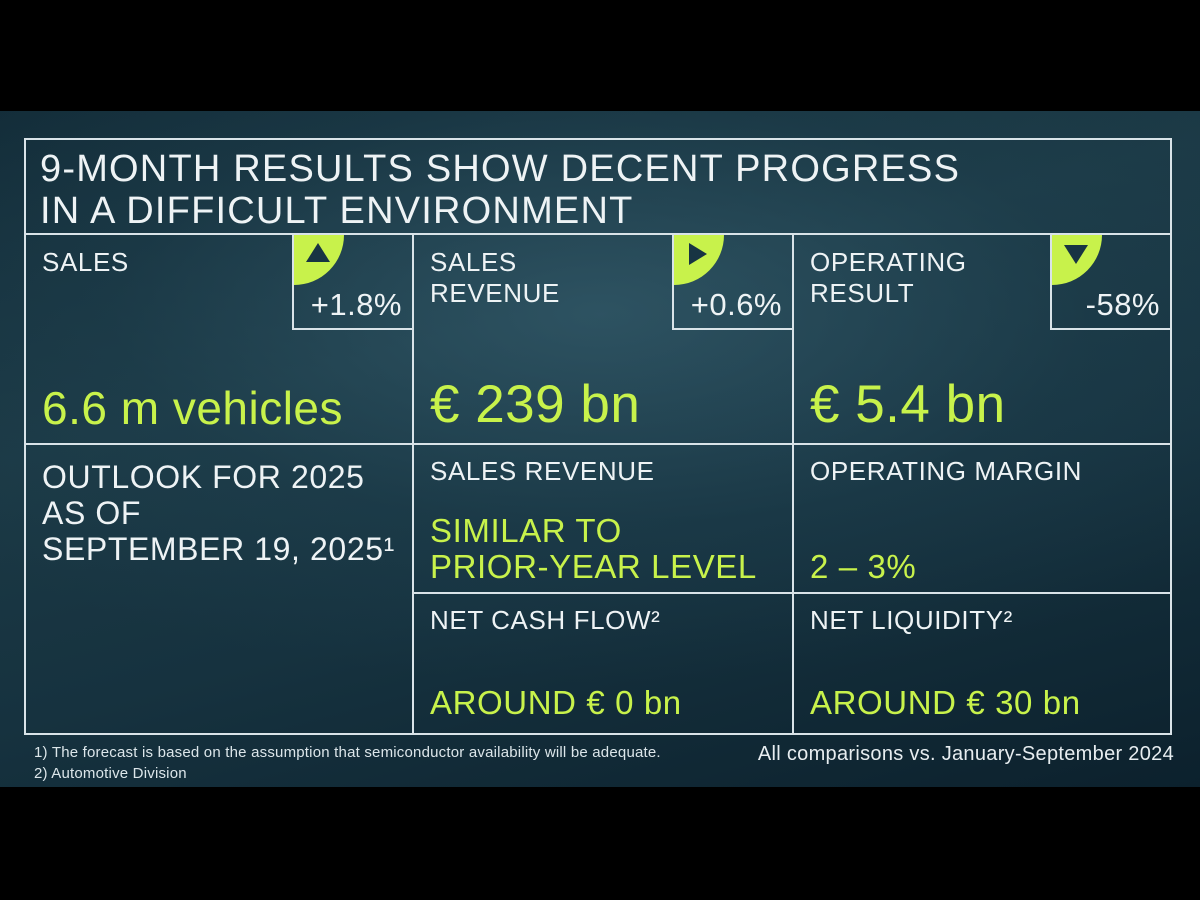 Image resolution: width=1200 pixels, height=900 pixels. Describe the element at coordinates (736, 304) in the screenshot. I see `kpi-delta-sales-revenue: +0.6%` at that location.